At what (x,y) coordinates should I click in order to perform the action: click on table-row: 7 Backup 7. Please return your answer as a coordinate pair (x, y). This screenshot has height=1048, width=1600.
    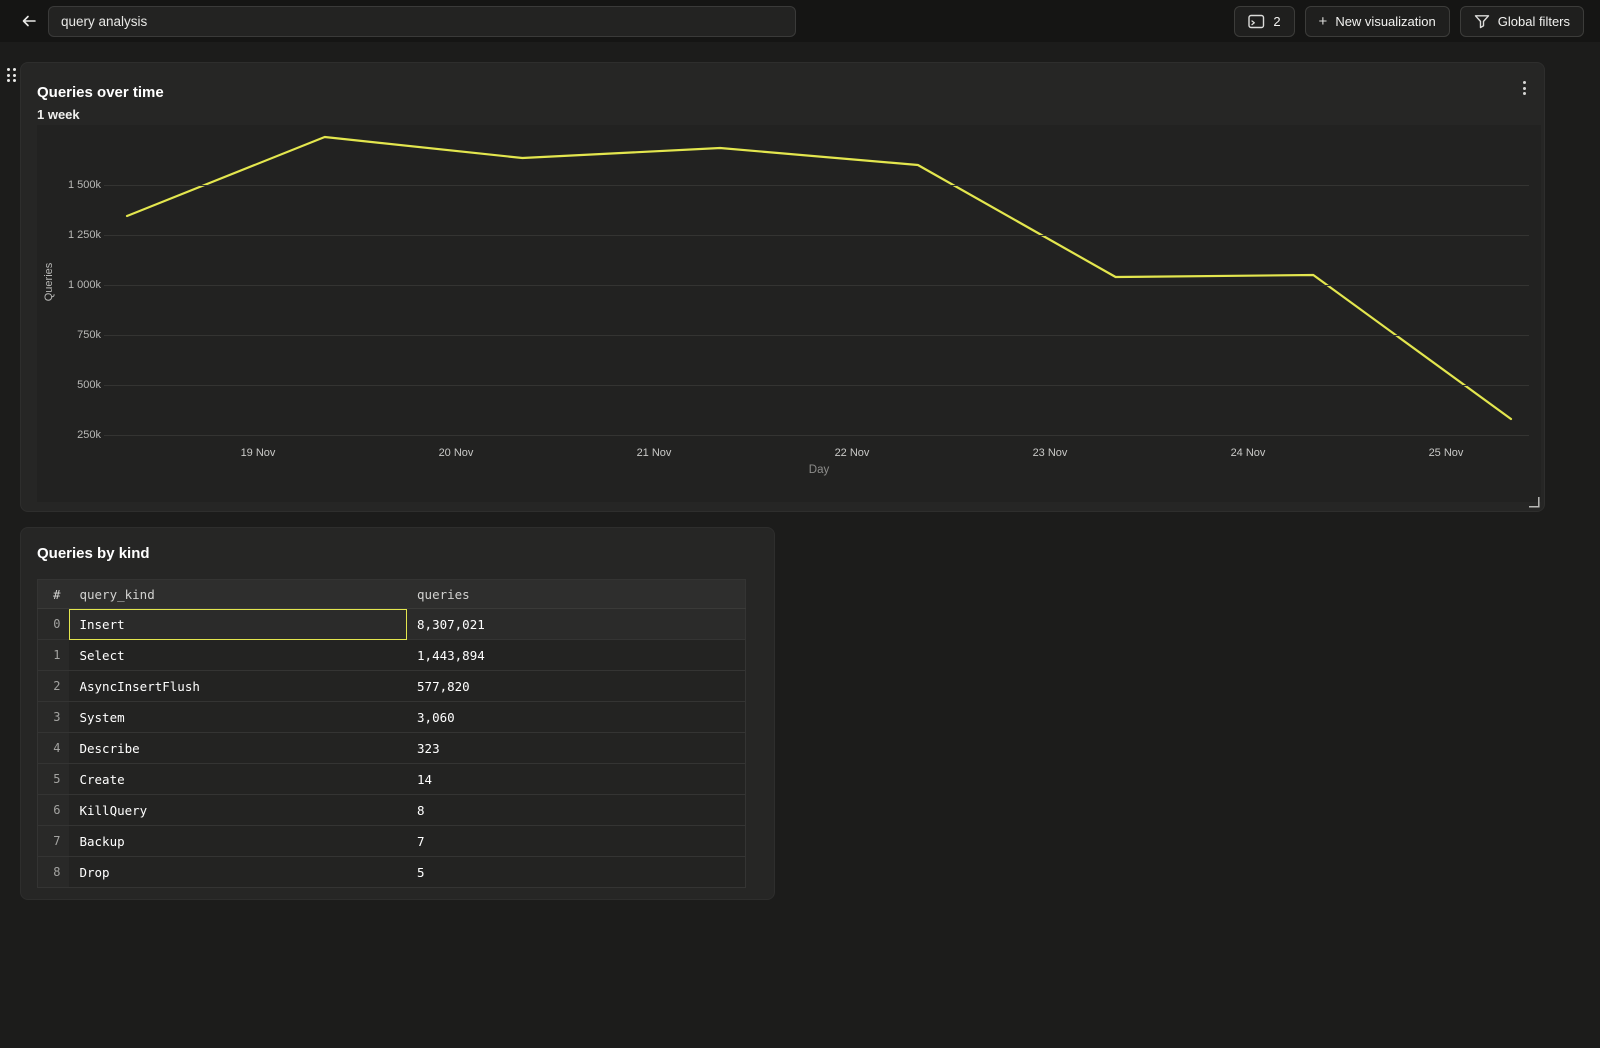
    Looking at the image, I should click on (391, 841).